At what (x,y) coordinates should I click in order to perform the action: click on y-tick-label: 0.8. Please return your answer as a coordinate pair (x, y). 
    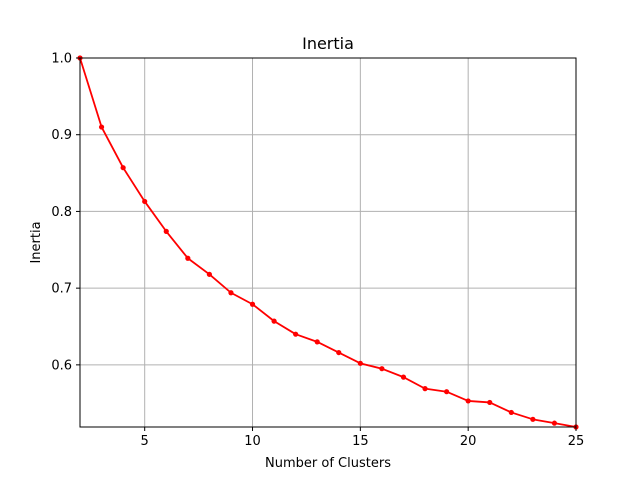
    Looking at the image, I should click on (61, 212).